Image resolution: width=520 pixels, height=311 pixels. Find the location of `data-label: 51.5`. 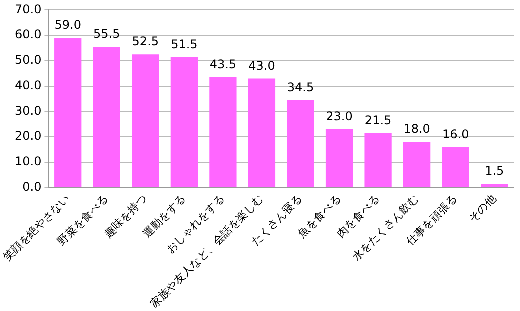

data-label: 51.5 is located at coordinates (184, 44).